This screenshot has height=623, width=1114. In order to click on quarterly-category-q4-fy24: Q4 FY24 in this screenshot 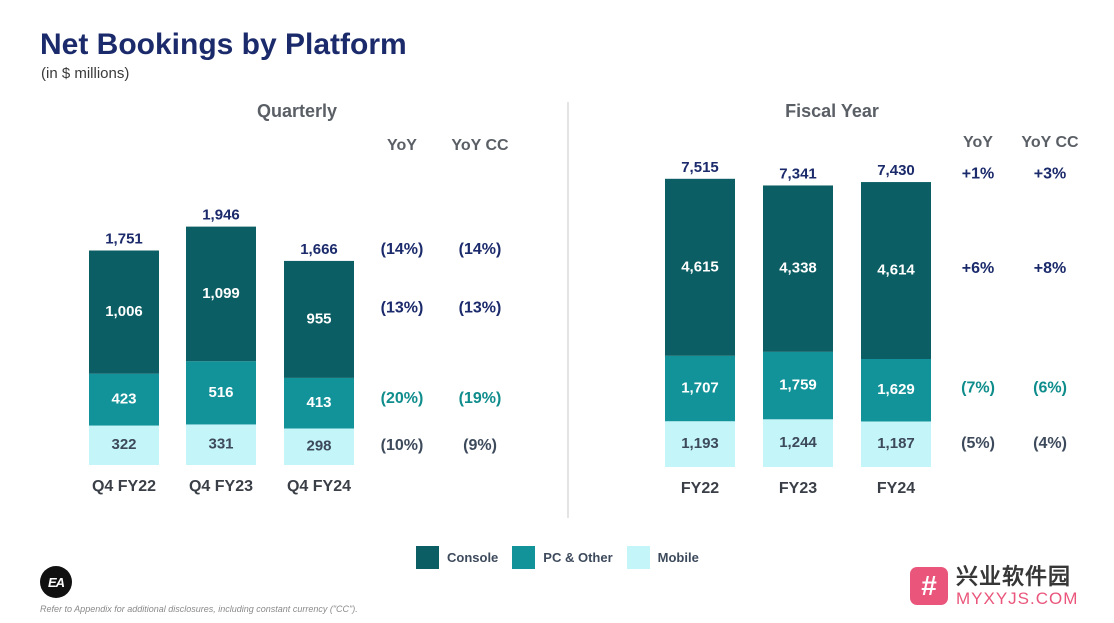, I will do `click(319, 486)`.